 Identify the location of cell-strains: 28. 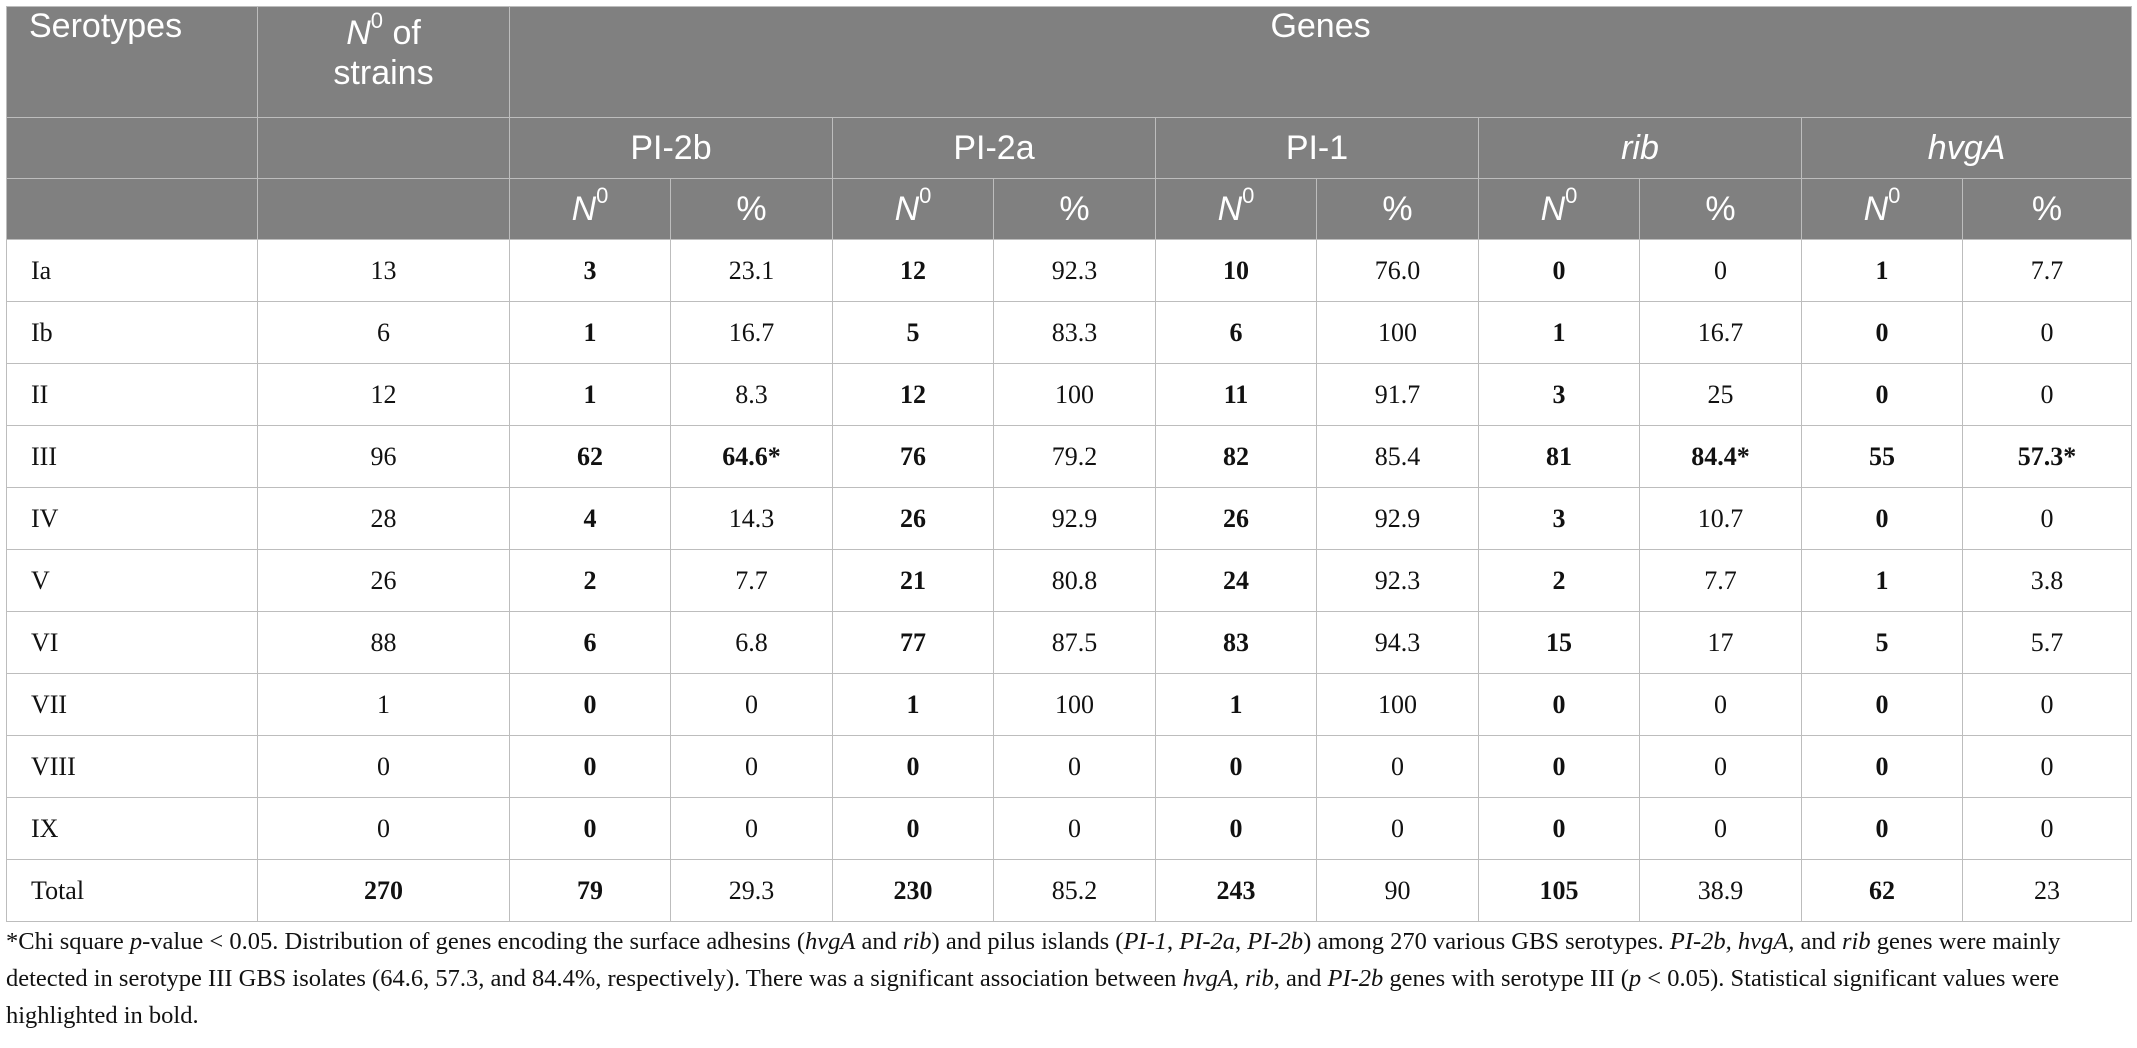
(383, 518).